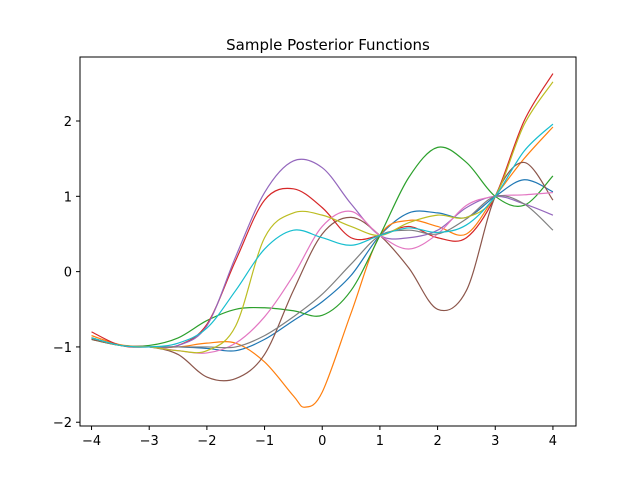 This screenshot has height=478, width=640. What do you see at coordinates (206, 441) in the screenshot?
I see `x-tick-label: −2` at bounding box center [206, 441].